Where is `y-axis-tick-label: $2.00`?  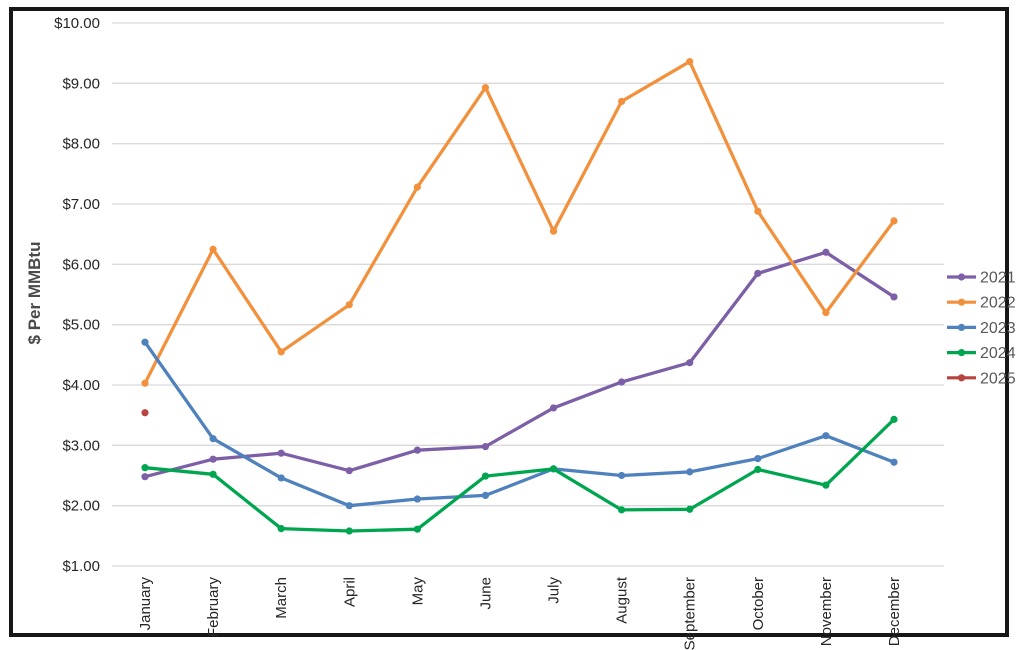 y-axis-tick-label: $2.00 is located at coordinates (81, 506).